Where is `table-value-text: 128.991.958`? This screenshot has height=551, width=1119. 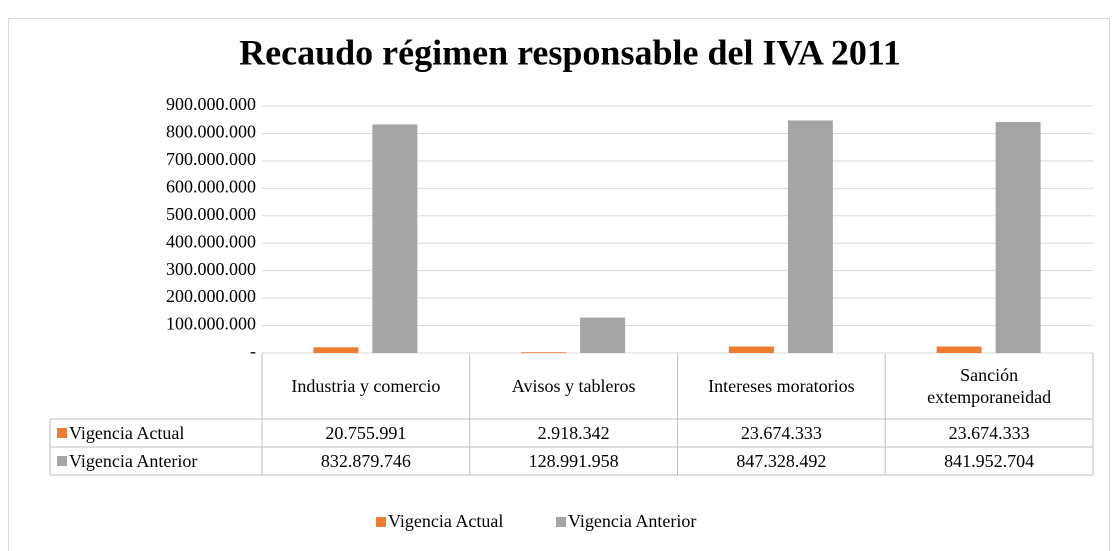
table-value-text: 128.991.958 is located at coordinates (573, 461).